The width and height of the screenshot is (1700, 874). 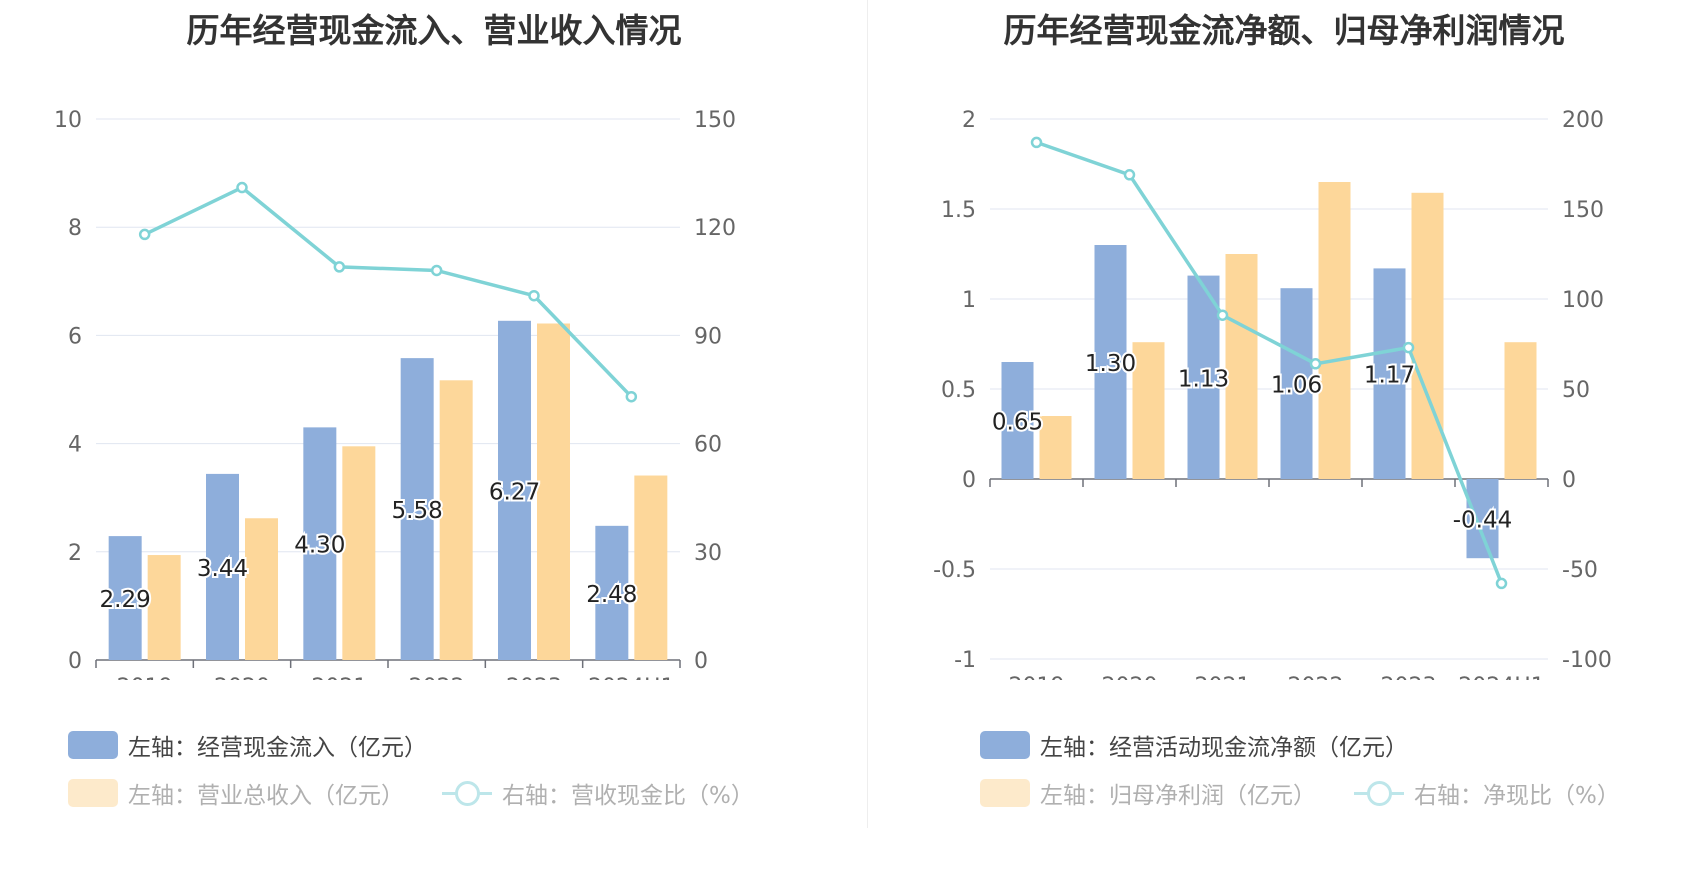 I want to click on legend-label-net-profit: 左轴：归母净利润（亿元）, so click(x=1178, y=796).